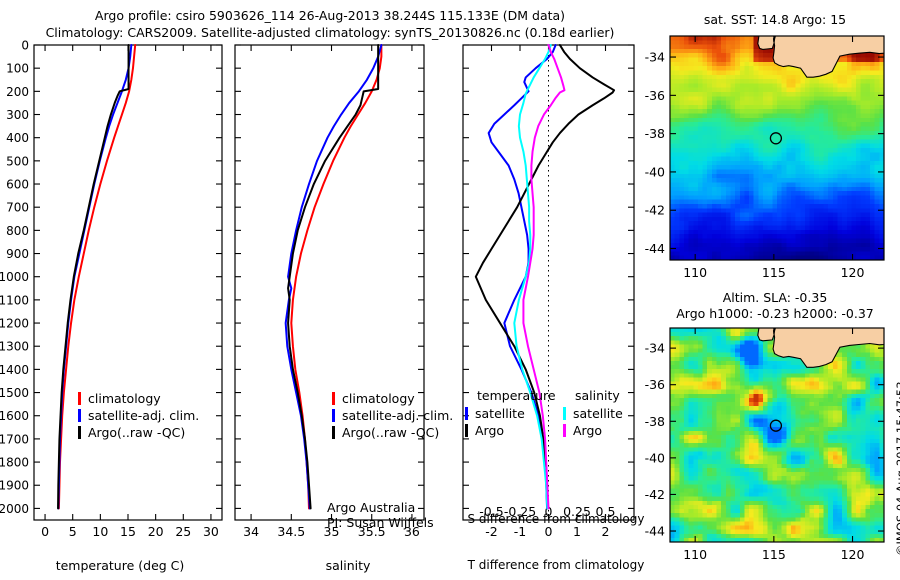 Image resolution: width=900 pixels, height=580 pixels. Describe the element at coordinates (776, 138) in the screenshot. I see `float-position-marker` at that location.